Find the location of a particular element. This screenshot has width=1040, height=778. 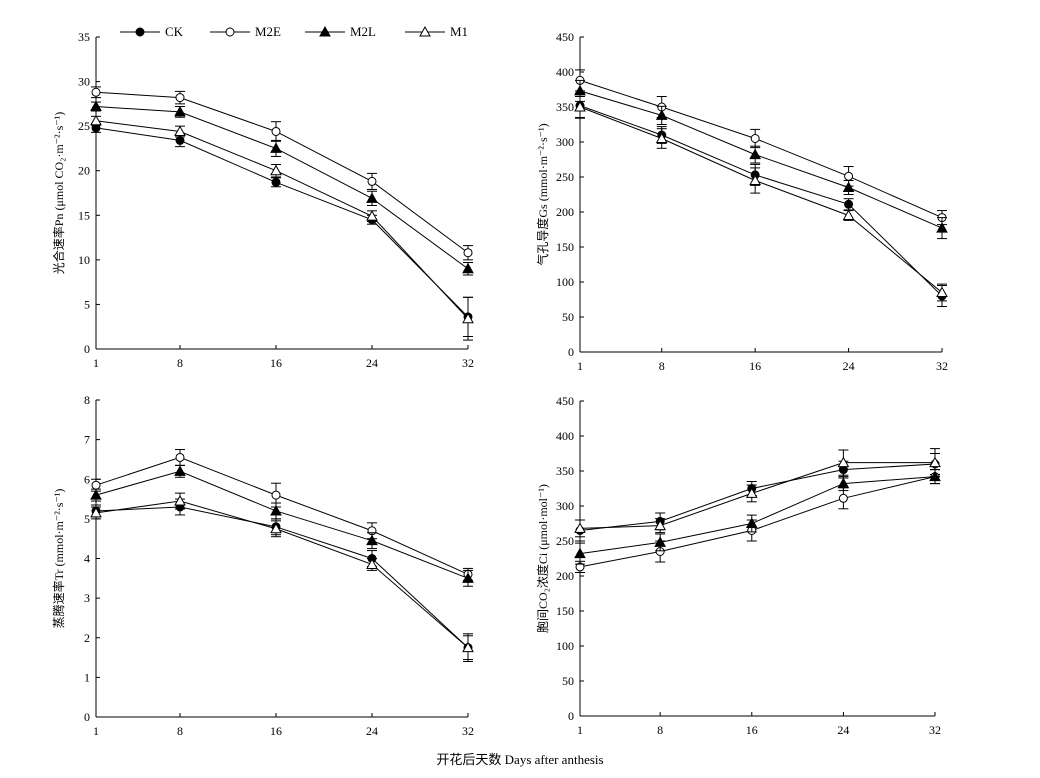

y-tick-label: 250 is located at coordinates (565, 541).